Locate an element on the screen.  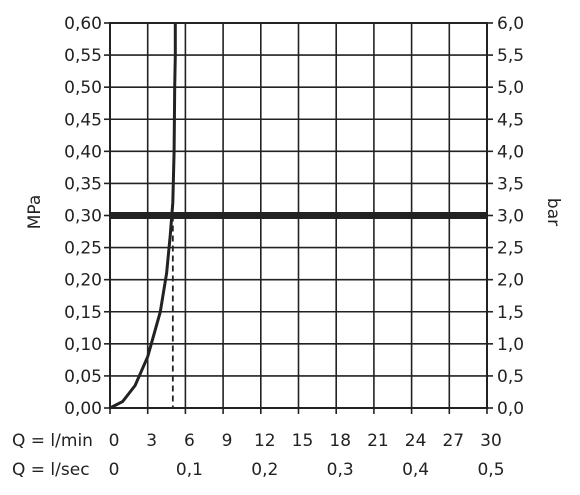
x-lmin-tick-label: 21 is located at coordinates (378, 441).